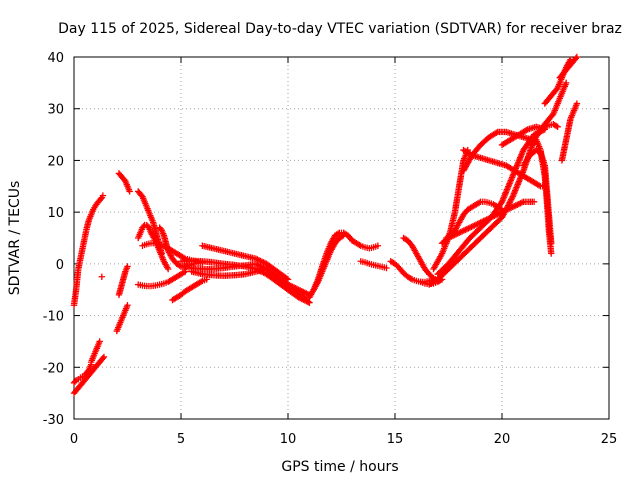 Image resolution: width=640 pixels, height=480 pixels. Describe the element at coordinates (181, 439) in the screenshot. I see `x-tick-label: 5` at that location.